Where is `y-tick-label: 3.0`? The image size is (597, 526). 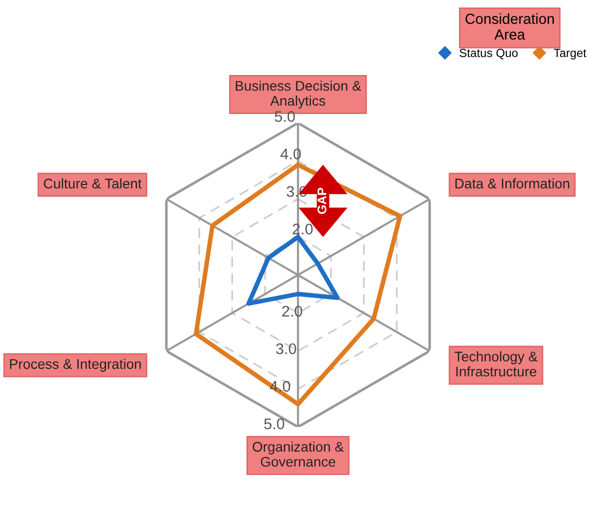
y-tick-label: 3.0 is located at coordinates (286, 348).